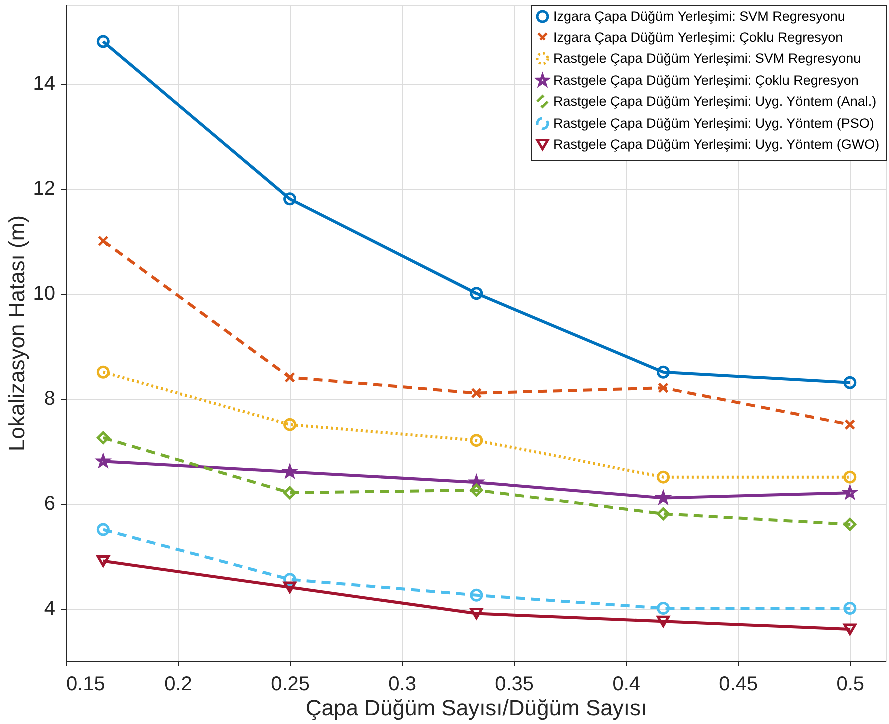  I want to click on y-tick-label: 14, so click(44, 84).